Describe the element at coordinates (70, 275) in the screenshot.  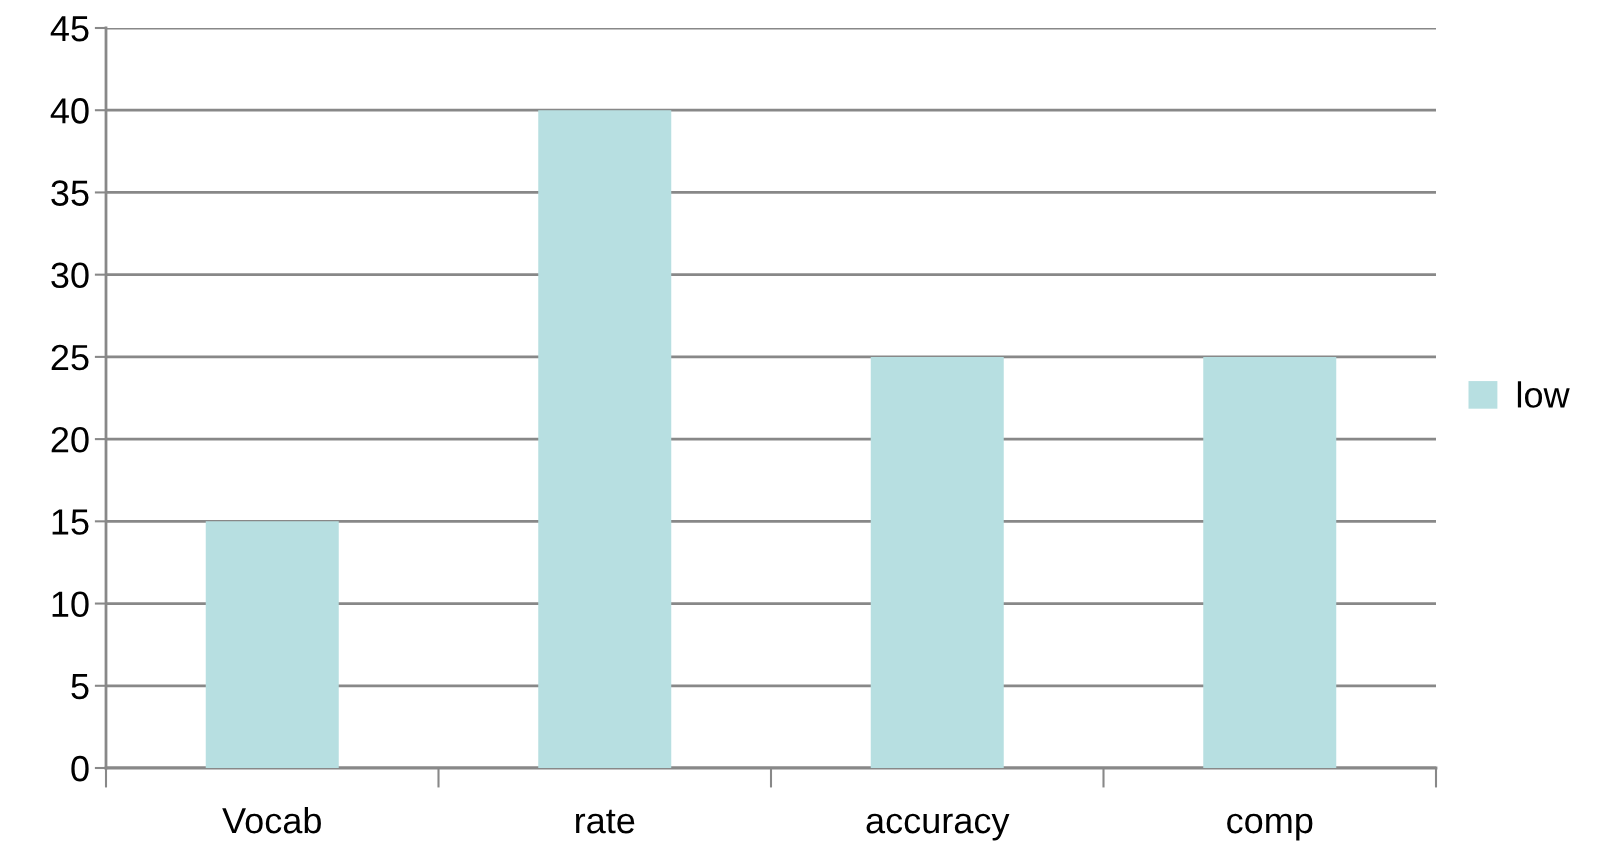
I see `y-tick-label: 30` at that location.